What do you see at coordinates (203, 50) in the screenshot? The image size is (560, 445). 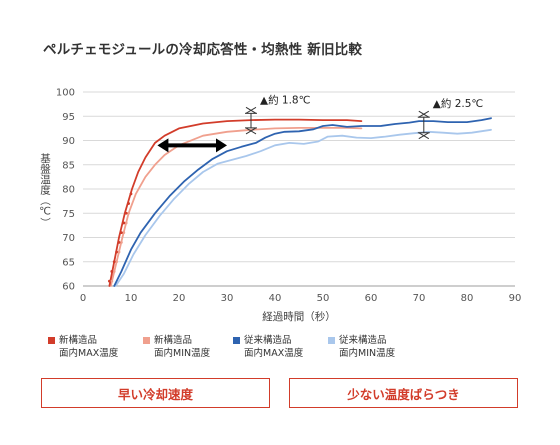 I see `chart-title: ペルチェモジュールの冷却応答性・均熱性 新旧比較` at bounding box center [203, 50].